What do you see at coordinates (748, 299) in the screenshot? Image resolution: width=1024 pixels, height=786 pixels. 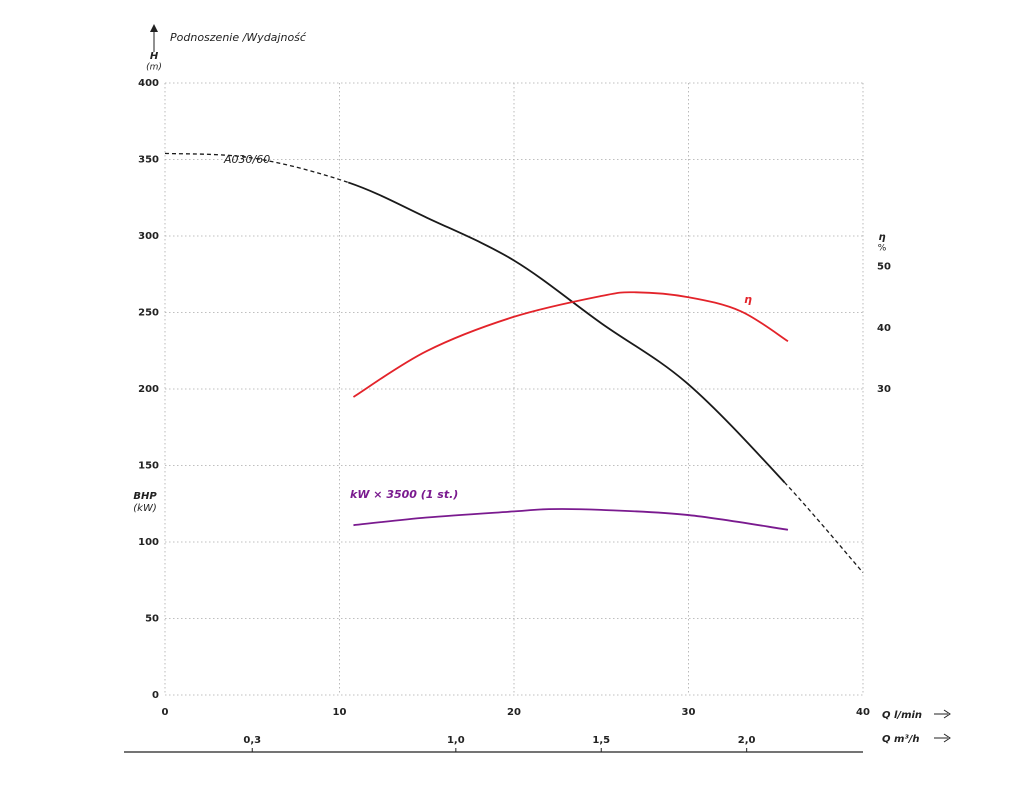 I see `series-label: η` at bounding box center [748, 299].